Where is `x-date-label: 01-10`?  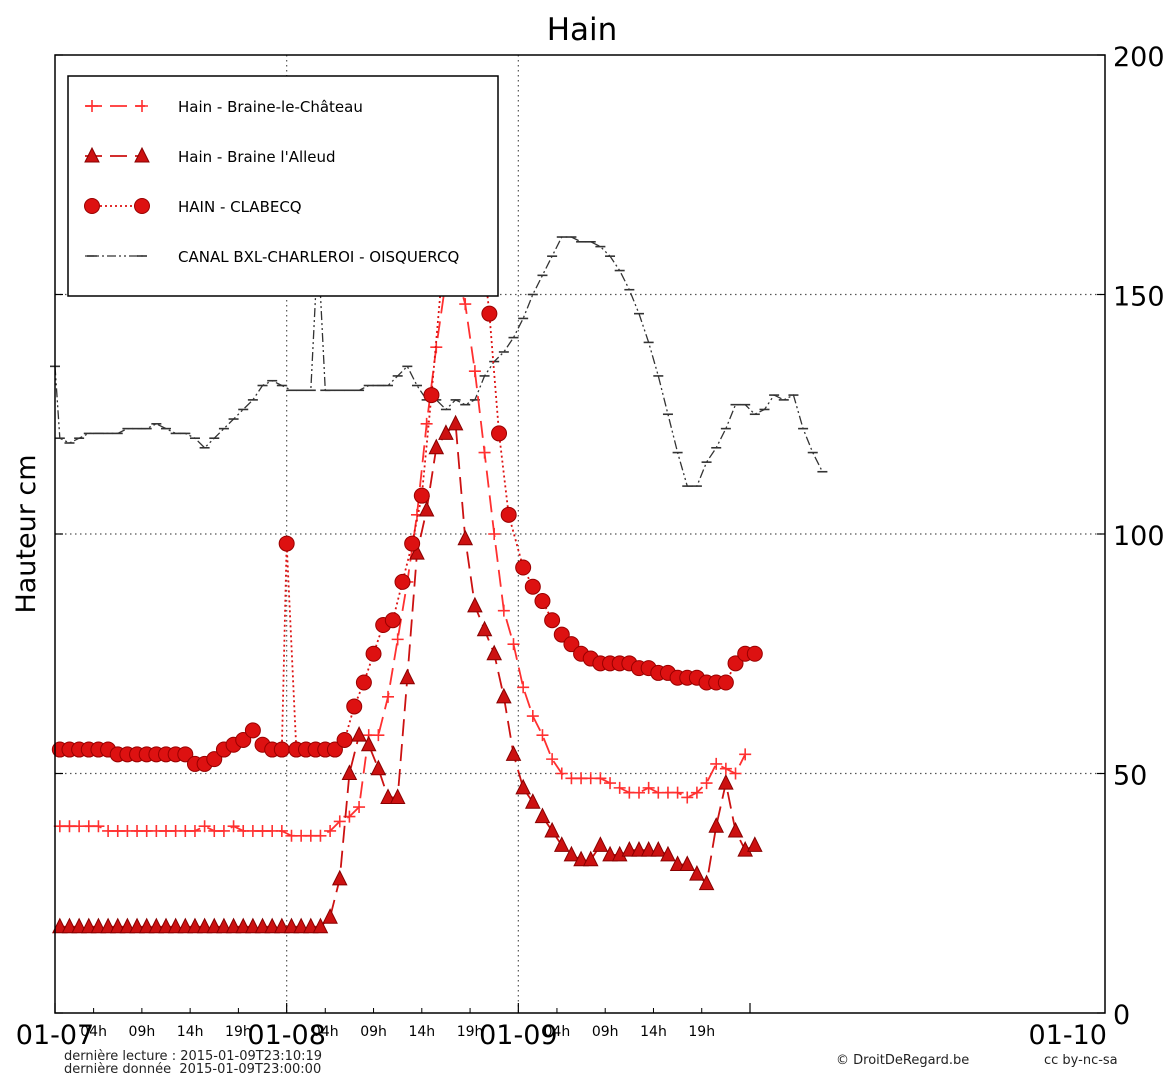 x-date-label: 01-10 is located at coordinates (1068, 1035).